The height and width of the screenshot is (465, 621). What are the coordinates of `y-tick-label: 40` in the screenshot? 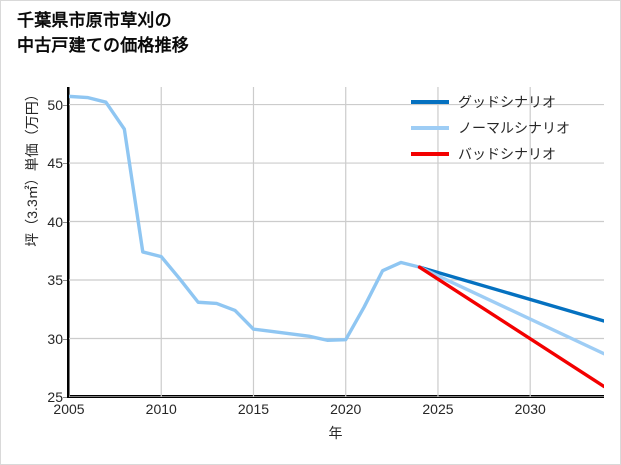 It's located at (55, 221).